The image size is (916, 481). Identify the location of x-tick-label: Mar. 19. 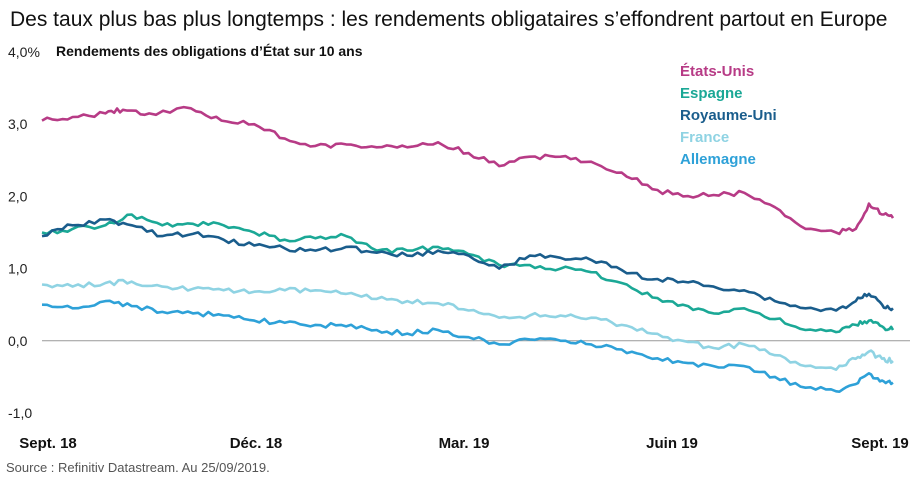
(464, 443).